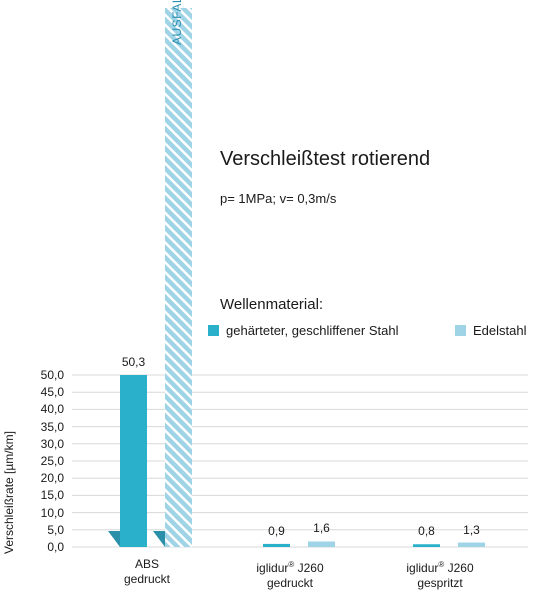 Image resolution: width=538 pixels, height=600 pixels. What do you see at coordinates (52, 392) in the screenshot?
I see `y-tick-label: 45,0` at bounding box center [52, 392].